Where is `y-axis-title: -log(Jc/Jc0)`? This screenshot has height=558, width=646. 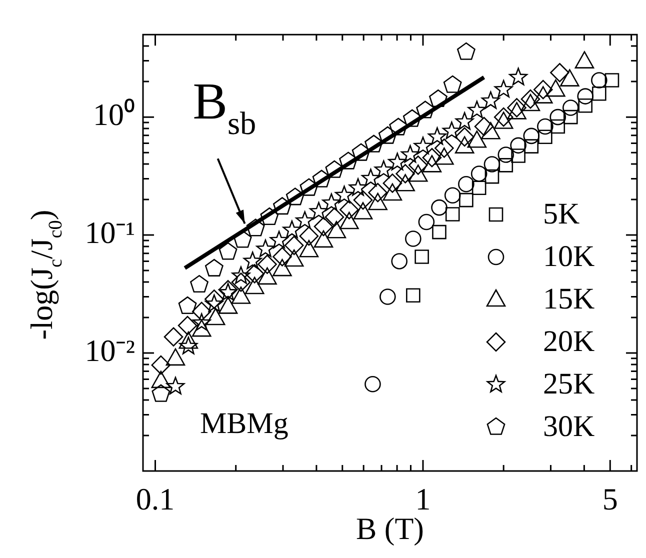
y-axis-title: -log(Jc/Jc0) is located at coordinates (45, 275).